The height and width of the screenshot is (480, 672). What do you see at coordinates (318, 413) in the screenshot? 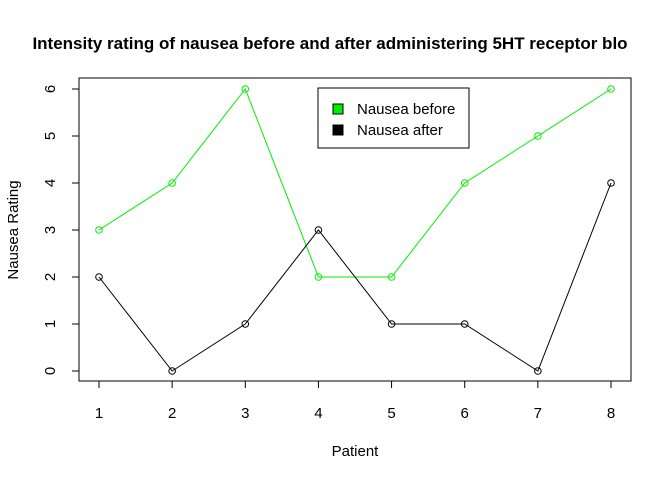
I see `x-tick-label: 4` at bounding box center [318, 413].